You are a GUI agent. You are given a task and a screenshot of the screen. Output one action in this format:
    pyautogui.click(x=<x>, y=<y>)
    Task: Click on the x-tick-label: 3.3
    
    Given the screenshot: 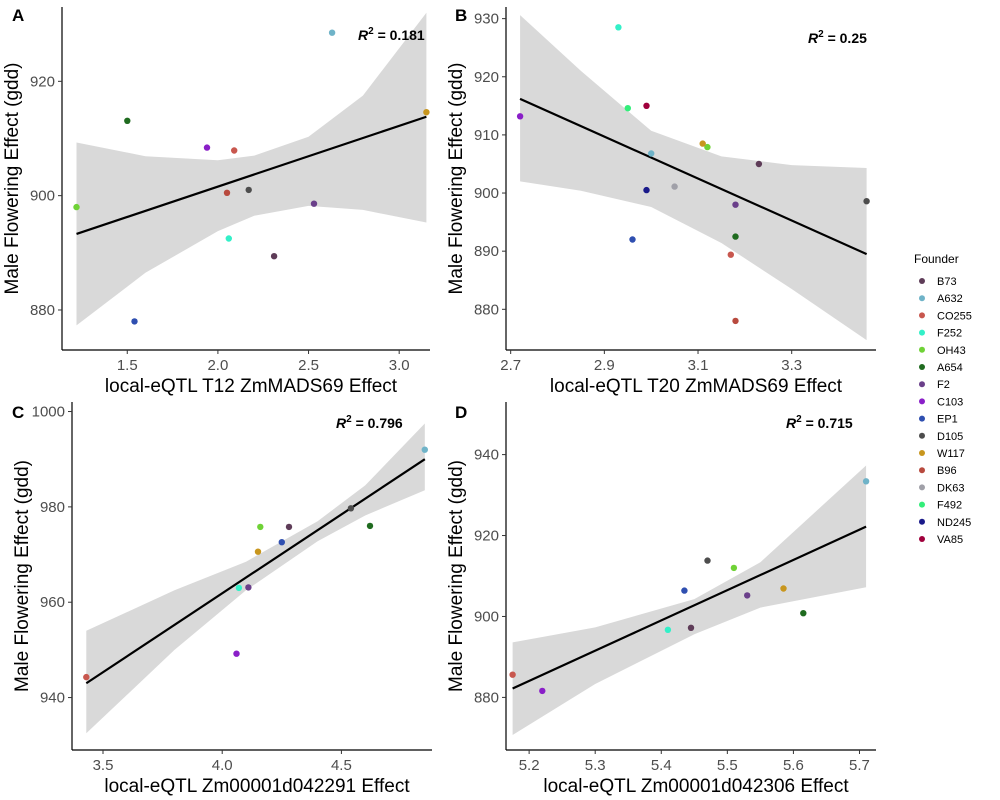 What is the action you would take?
    pyautogui.click(x=791, y=365)
    